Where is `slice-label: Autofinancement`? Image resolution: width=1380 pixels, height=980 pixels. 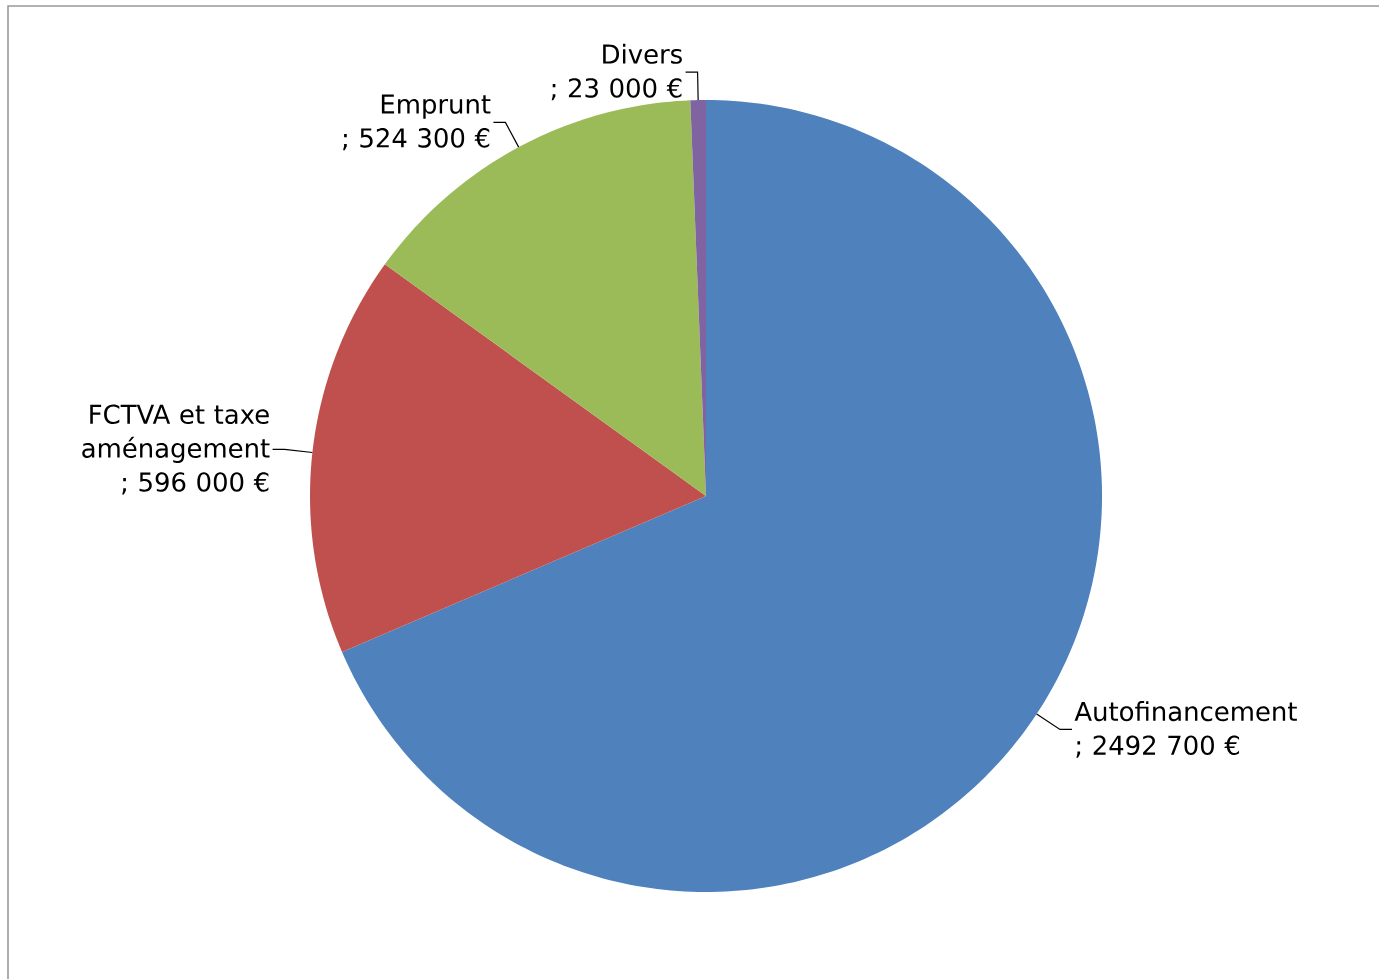 slice-label: Autofinancement is located at coordinates (1185, 711).